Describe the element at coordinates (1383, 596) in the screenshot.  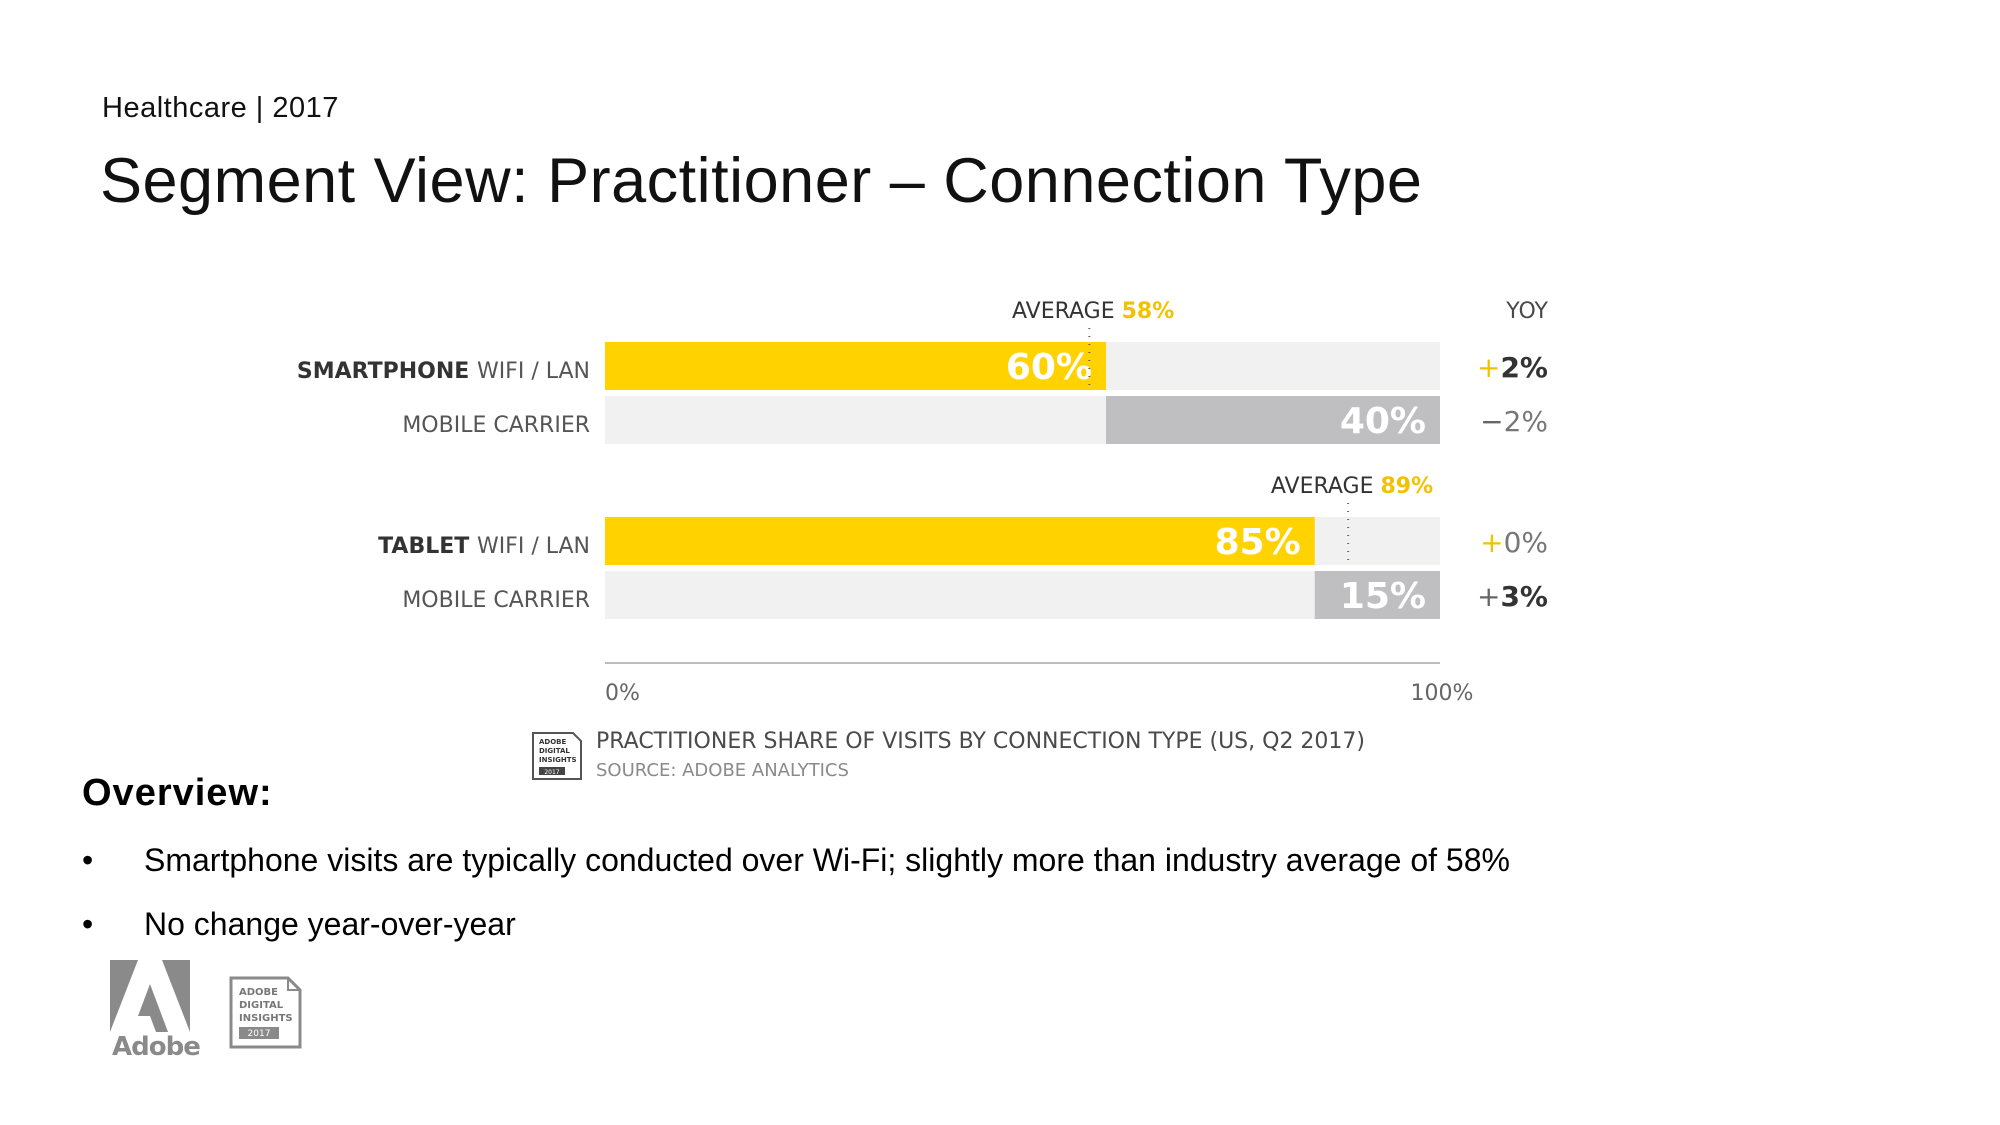
I see `bar-value-label: 15%` at that location.